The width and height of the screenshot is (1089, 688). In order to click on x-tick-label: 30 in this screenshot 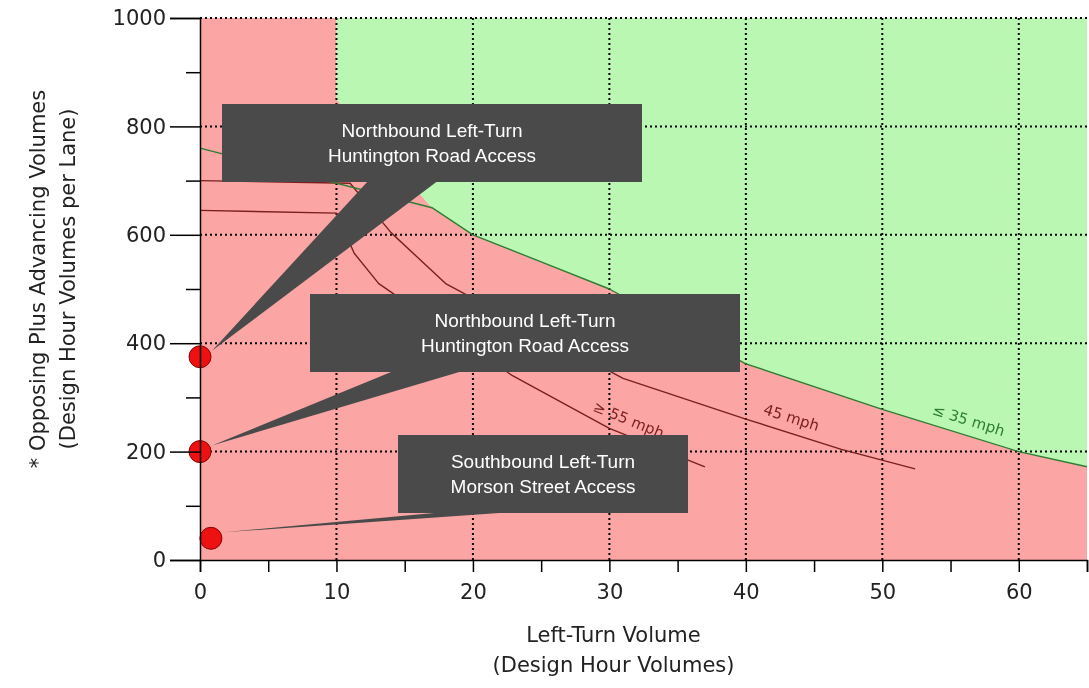, I will do `click(610, 591)`.